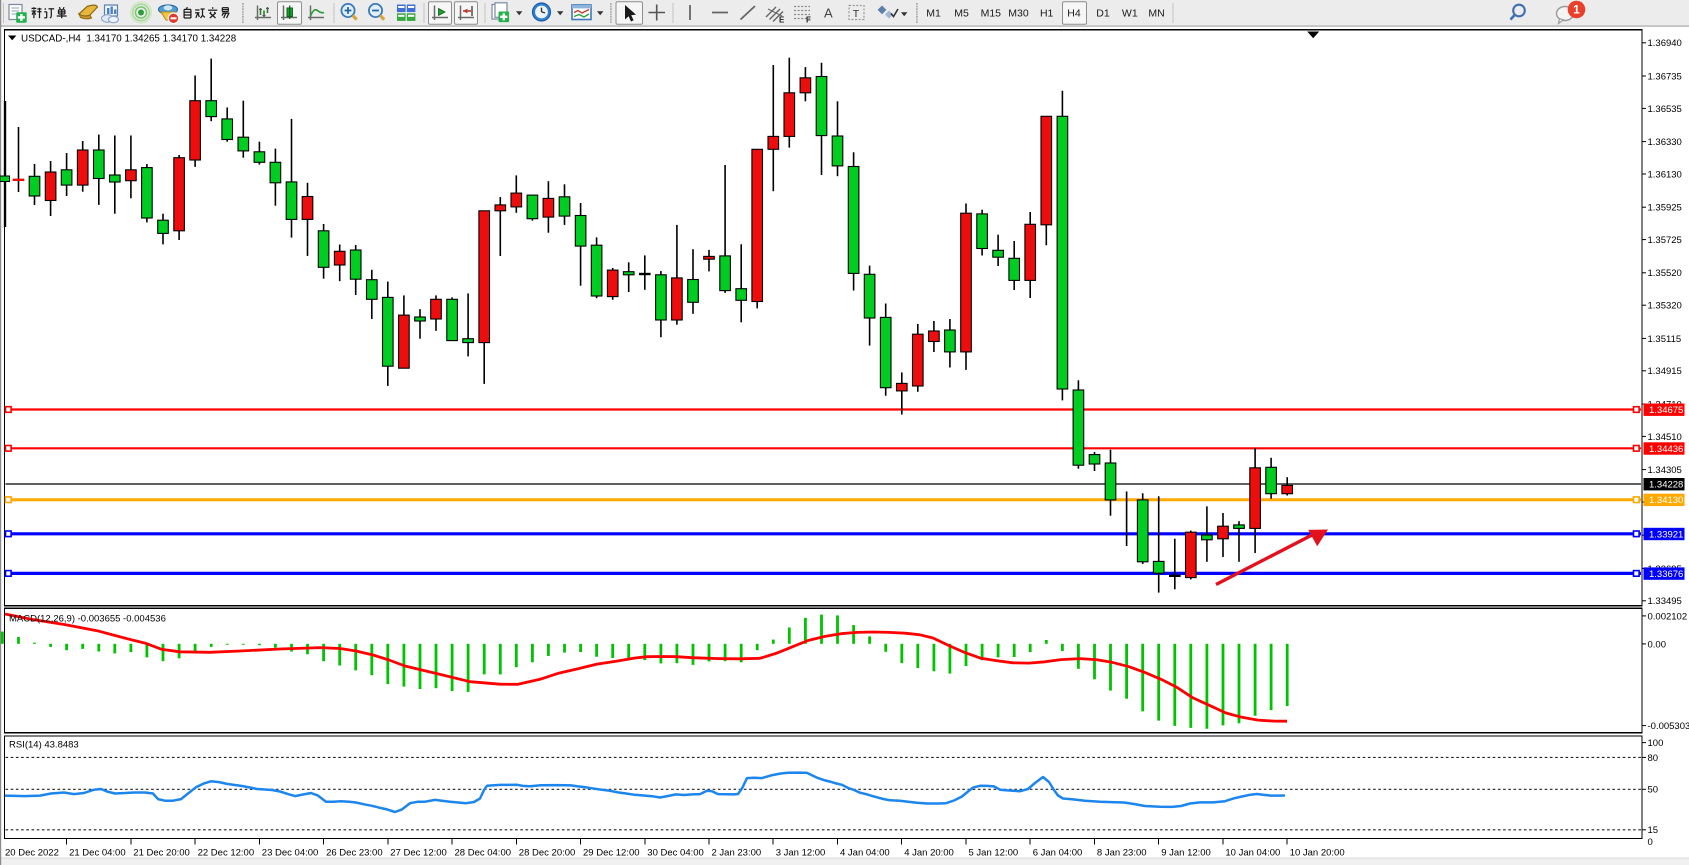  Describe the element at coordinates (1666, 500) in the screenshot. I see `svg-text: 1.34130` at that location.